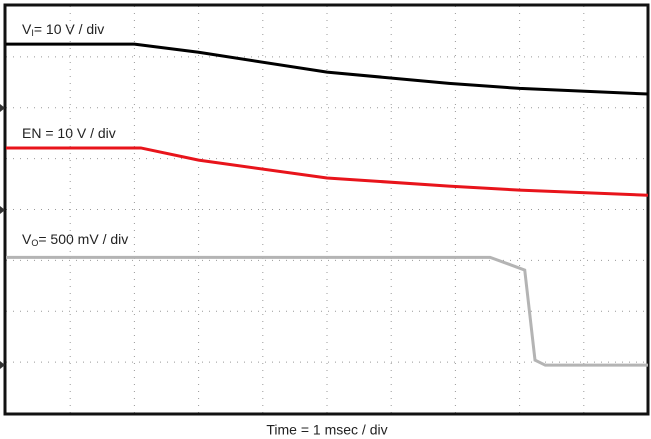  I want to click on trace-label: VI= 10 V / div, so click(63, 30).